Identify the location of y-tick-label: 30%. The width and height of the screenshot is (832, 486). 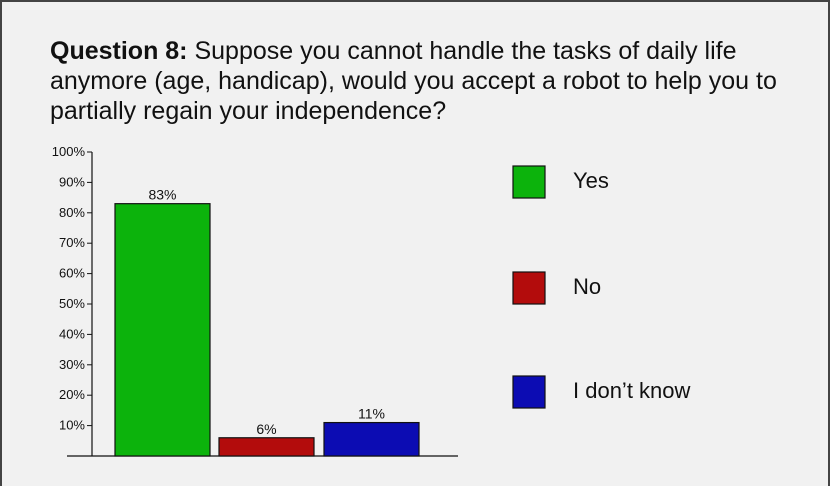
(72, 364).